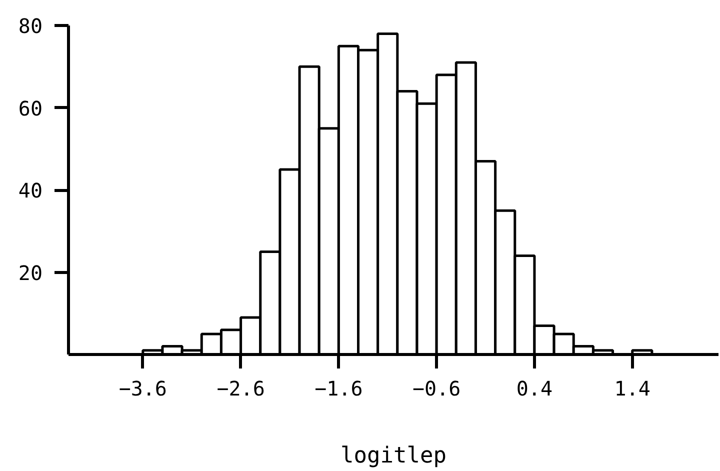  Describe the element at coordinates (534, 388) in the screenshot. I see `x-tick-label: 0.4` at that location.